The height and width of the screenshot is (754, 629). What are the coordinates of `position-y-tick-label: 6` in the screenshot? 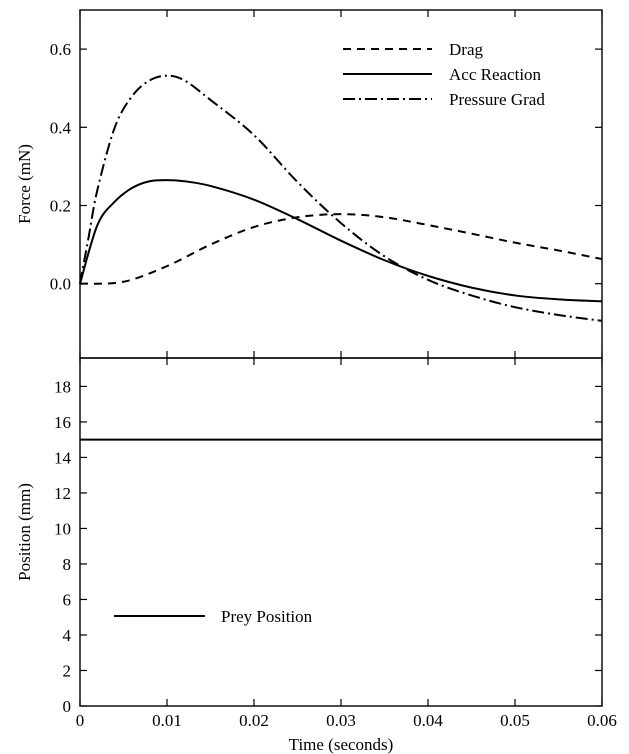 It's located at (67, 599).